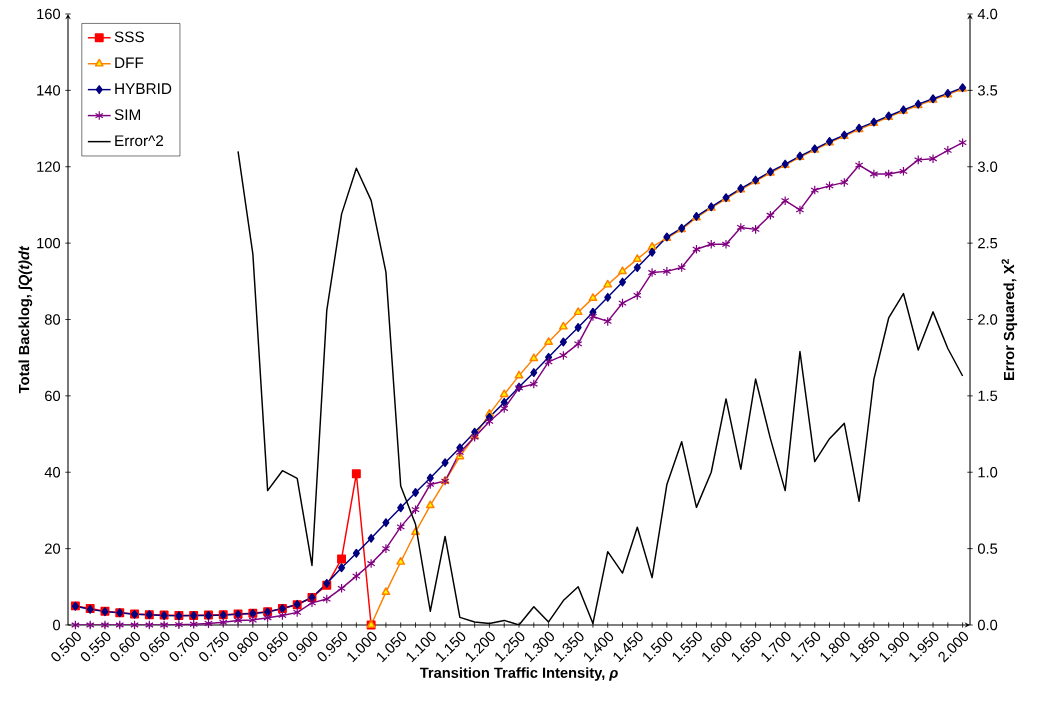 Image resolution: width=1037 pixels, height=711 pixels. I want to click on legend-label: SIM, so click(127, 115).